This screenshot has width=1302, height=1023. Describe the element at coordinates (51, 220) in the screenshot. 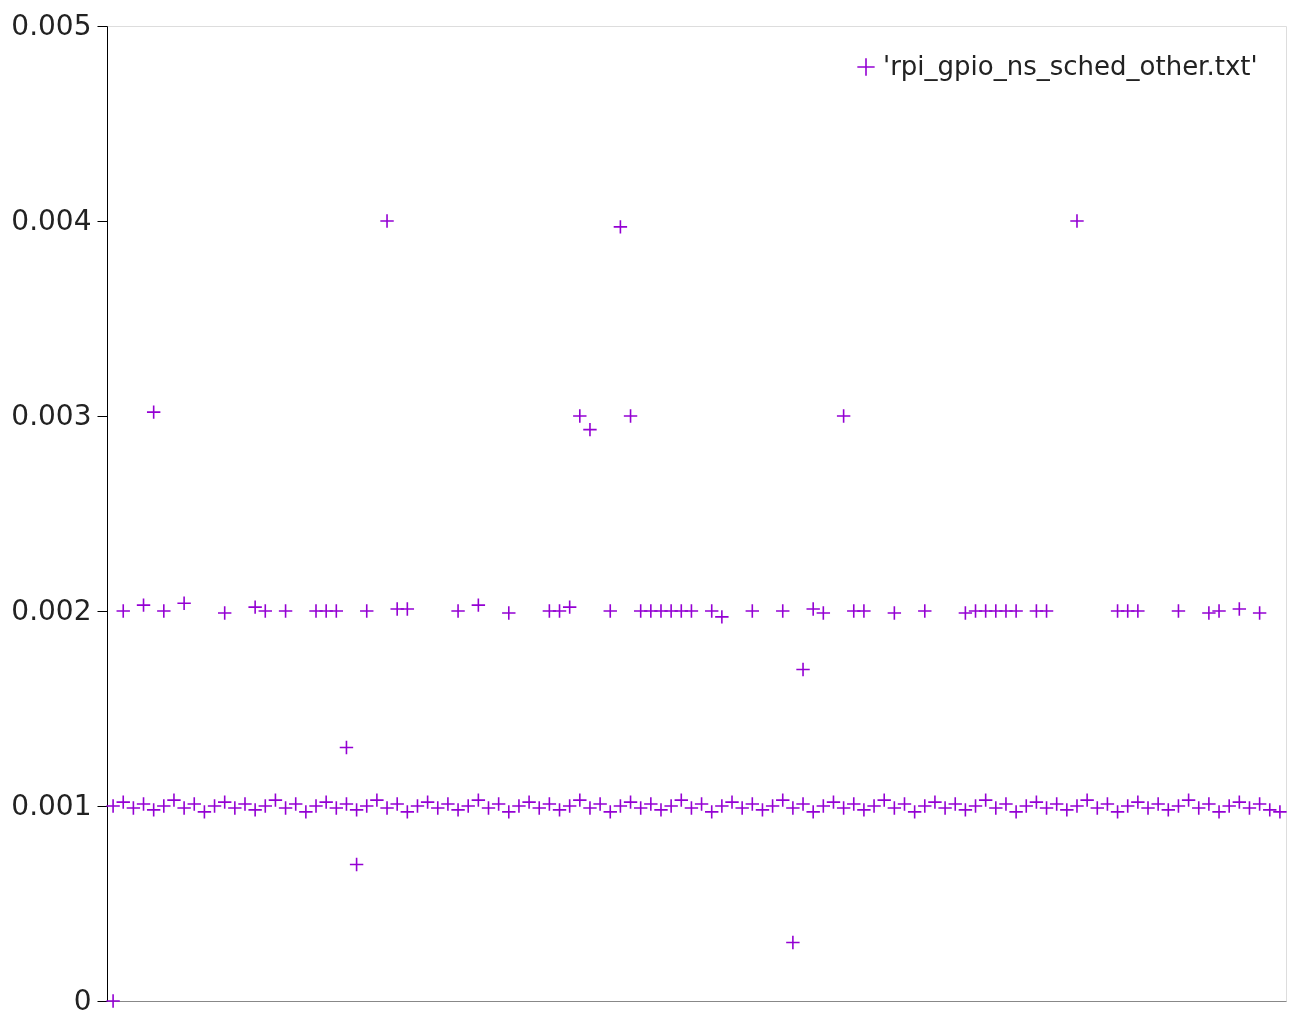

I see `y-tick-label: 0.004` at that location.